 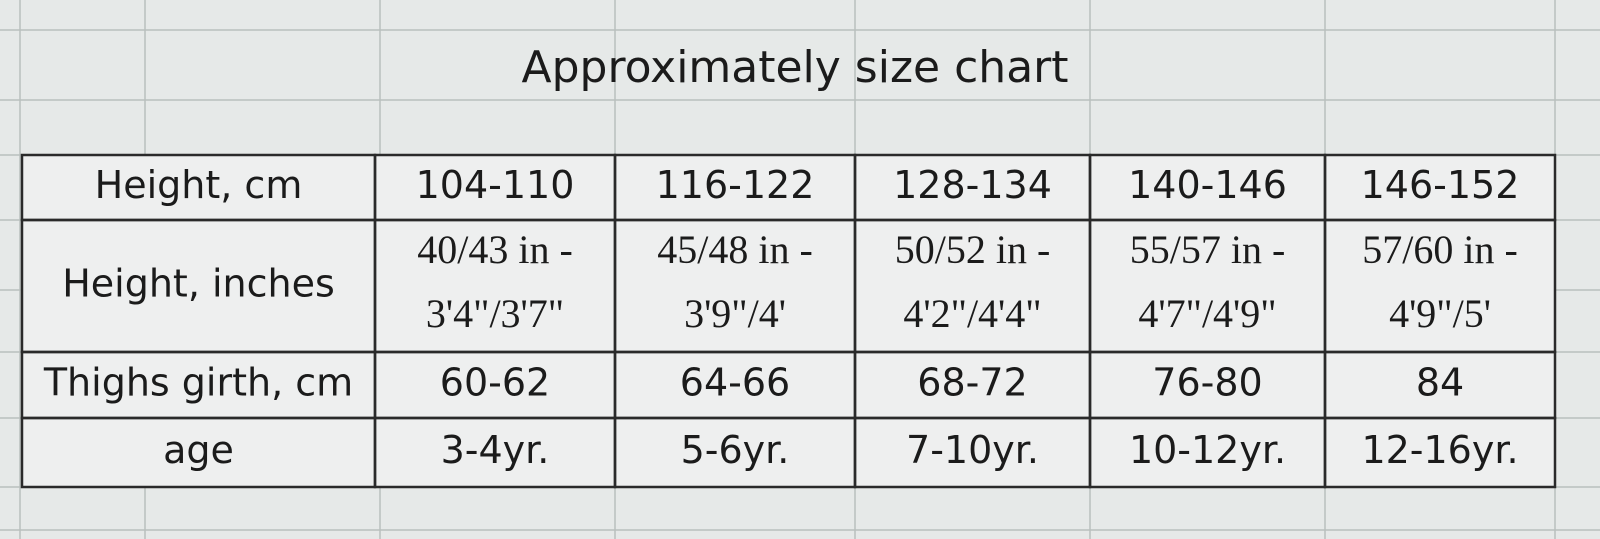 What do you see at coordinates (1440, 313) in the screenshot?
I see `cell-text: 4'9"/5'` at bounding box center [1440, 313].